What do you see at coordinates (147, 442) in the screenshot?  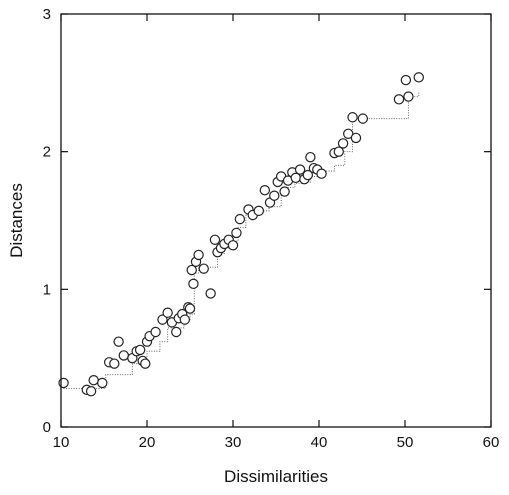 I see `x-tick-label: 20` at bounding box center [147, 442].